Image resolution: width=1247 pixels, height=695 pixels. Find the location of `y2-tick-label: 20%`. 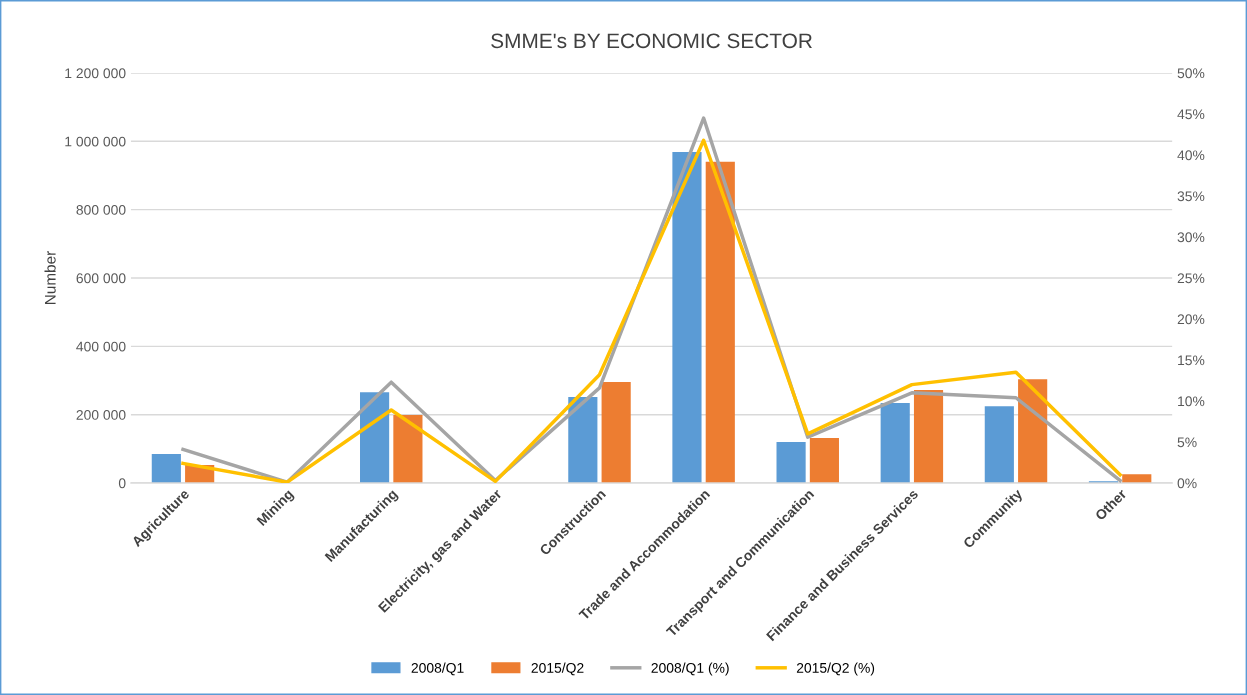

y2-tick-label: 20% is located at coordinates (1191, 319).